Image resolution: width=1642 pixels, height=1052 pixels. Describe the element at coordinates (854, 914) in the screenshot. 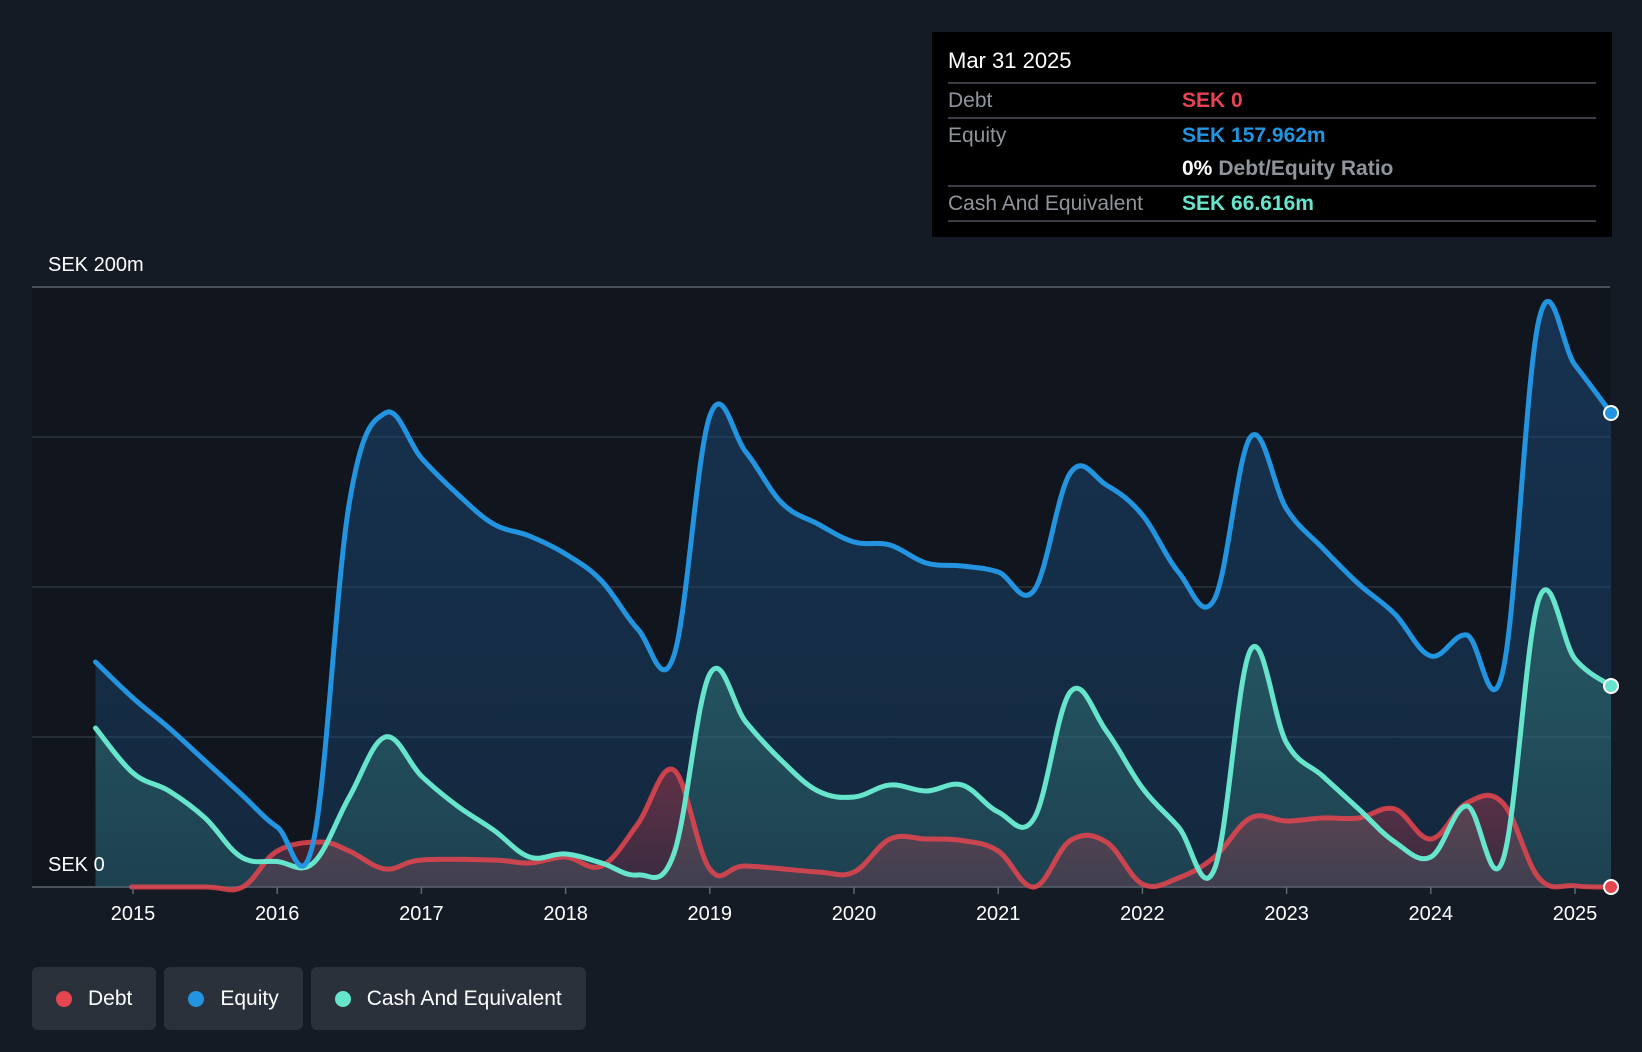

I see `x-tick-label-2020: 2020` at that location.